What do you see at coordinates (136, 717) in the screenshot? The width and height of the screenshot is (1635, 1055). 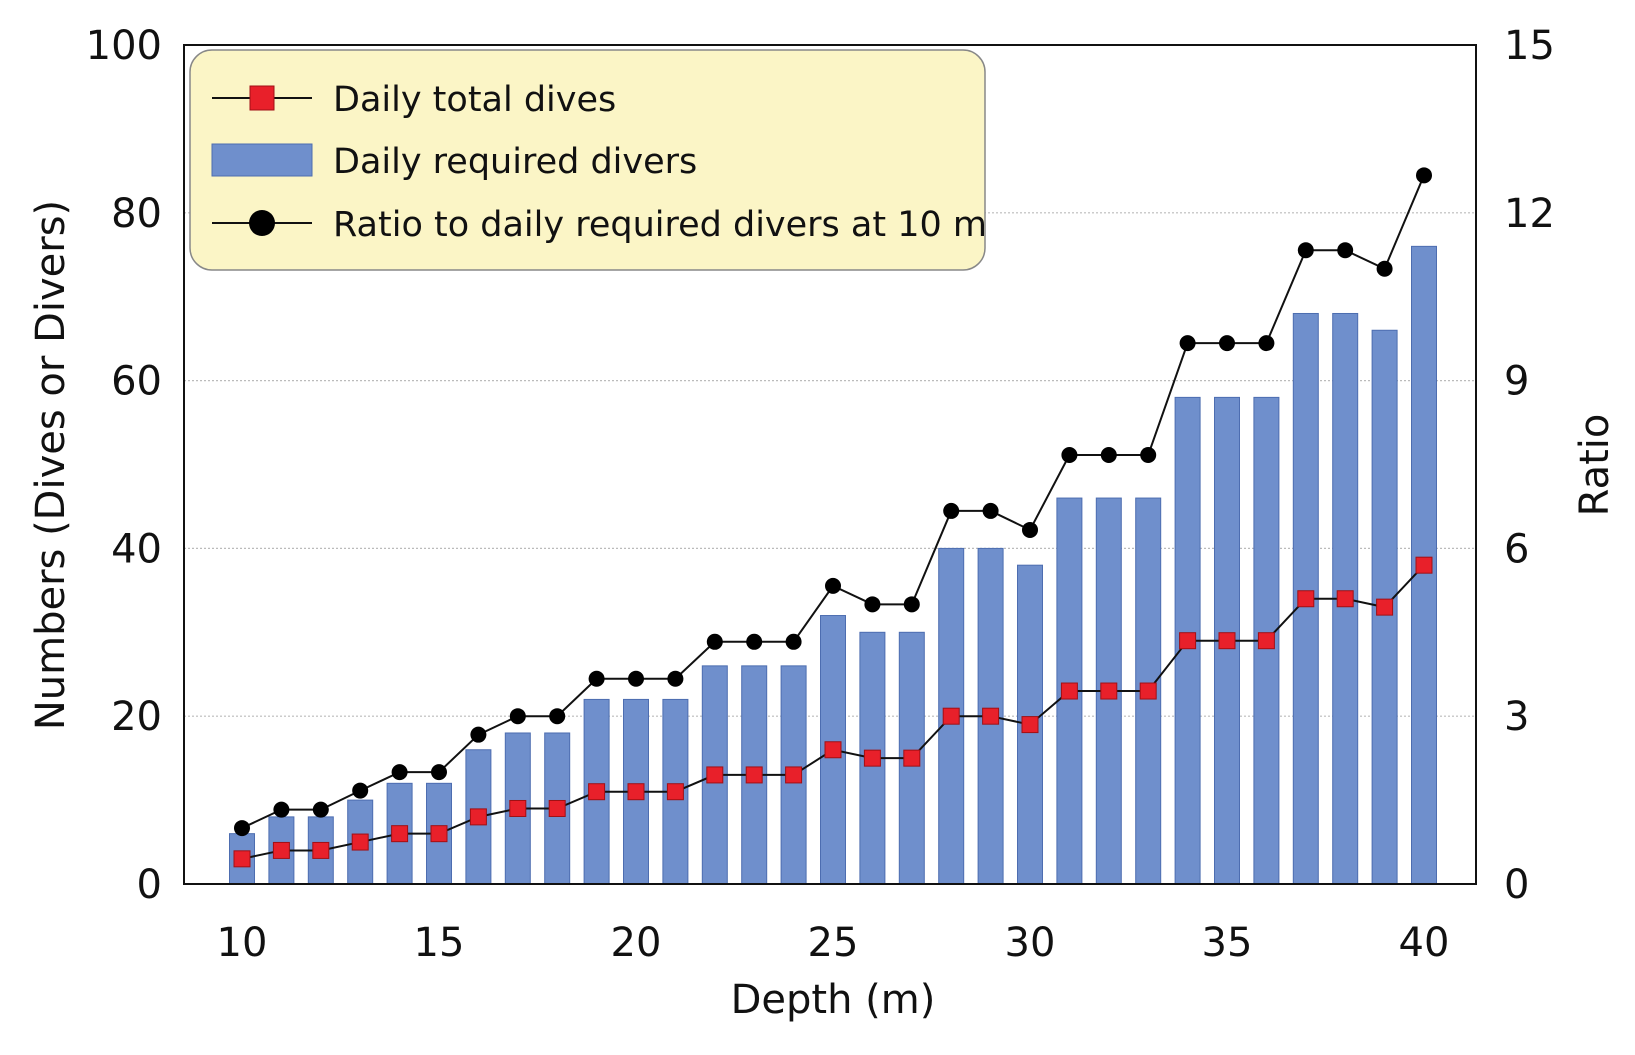 I see `y-tick-label: 20` at bounding box center [136, 717].